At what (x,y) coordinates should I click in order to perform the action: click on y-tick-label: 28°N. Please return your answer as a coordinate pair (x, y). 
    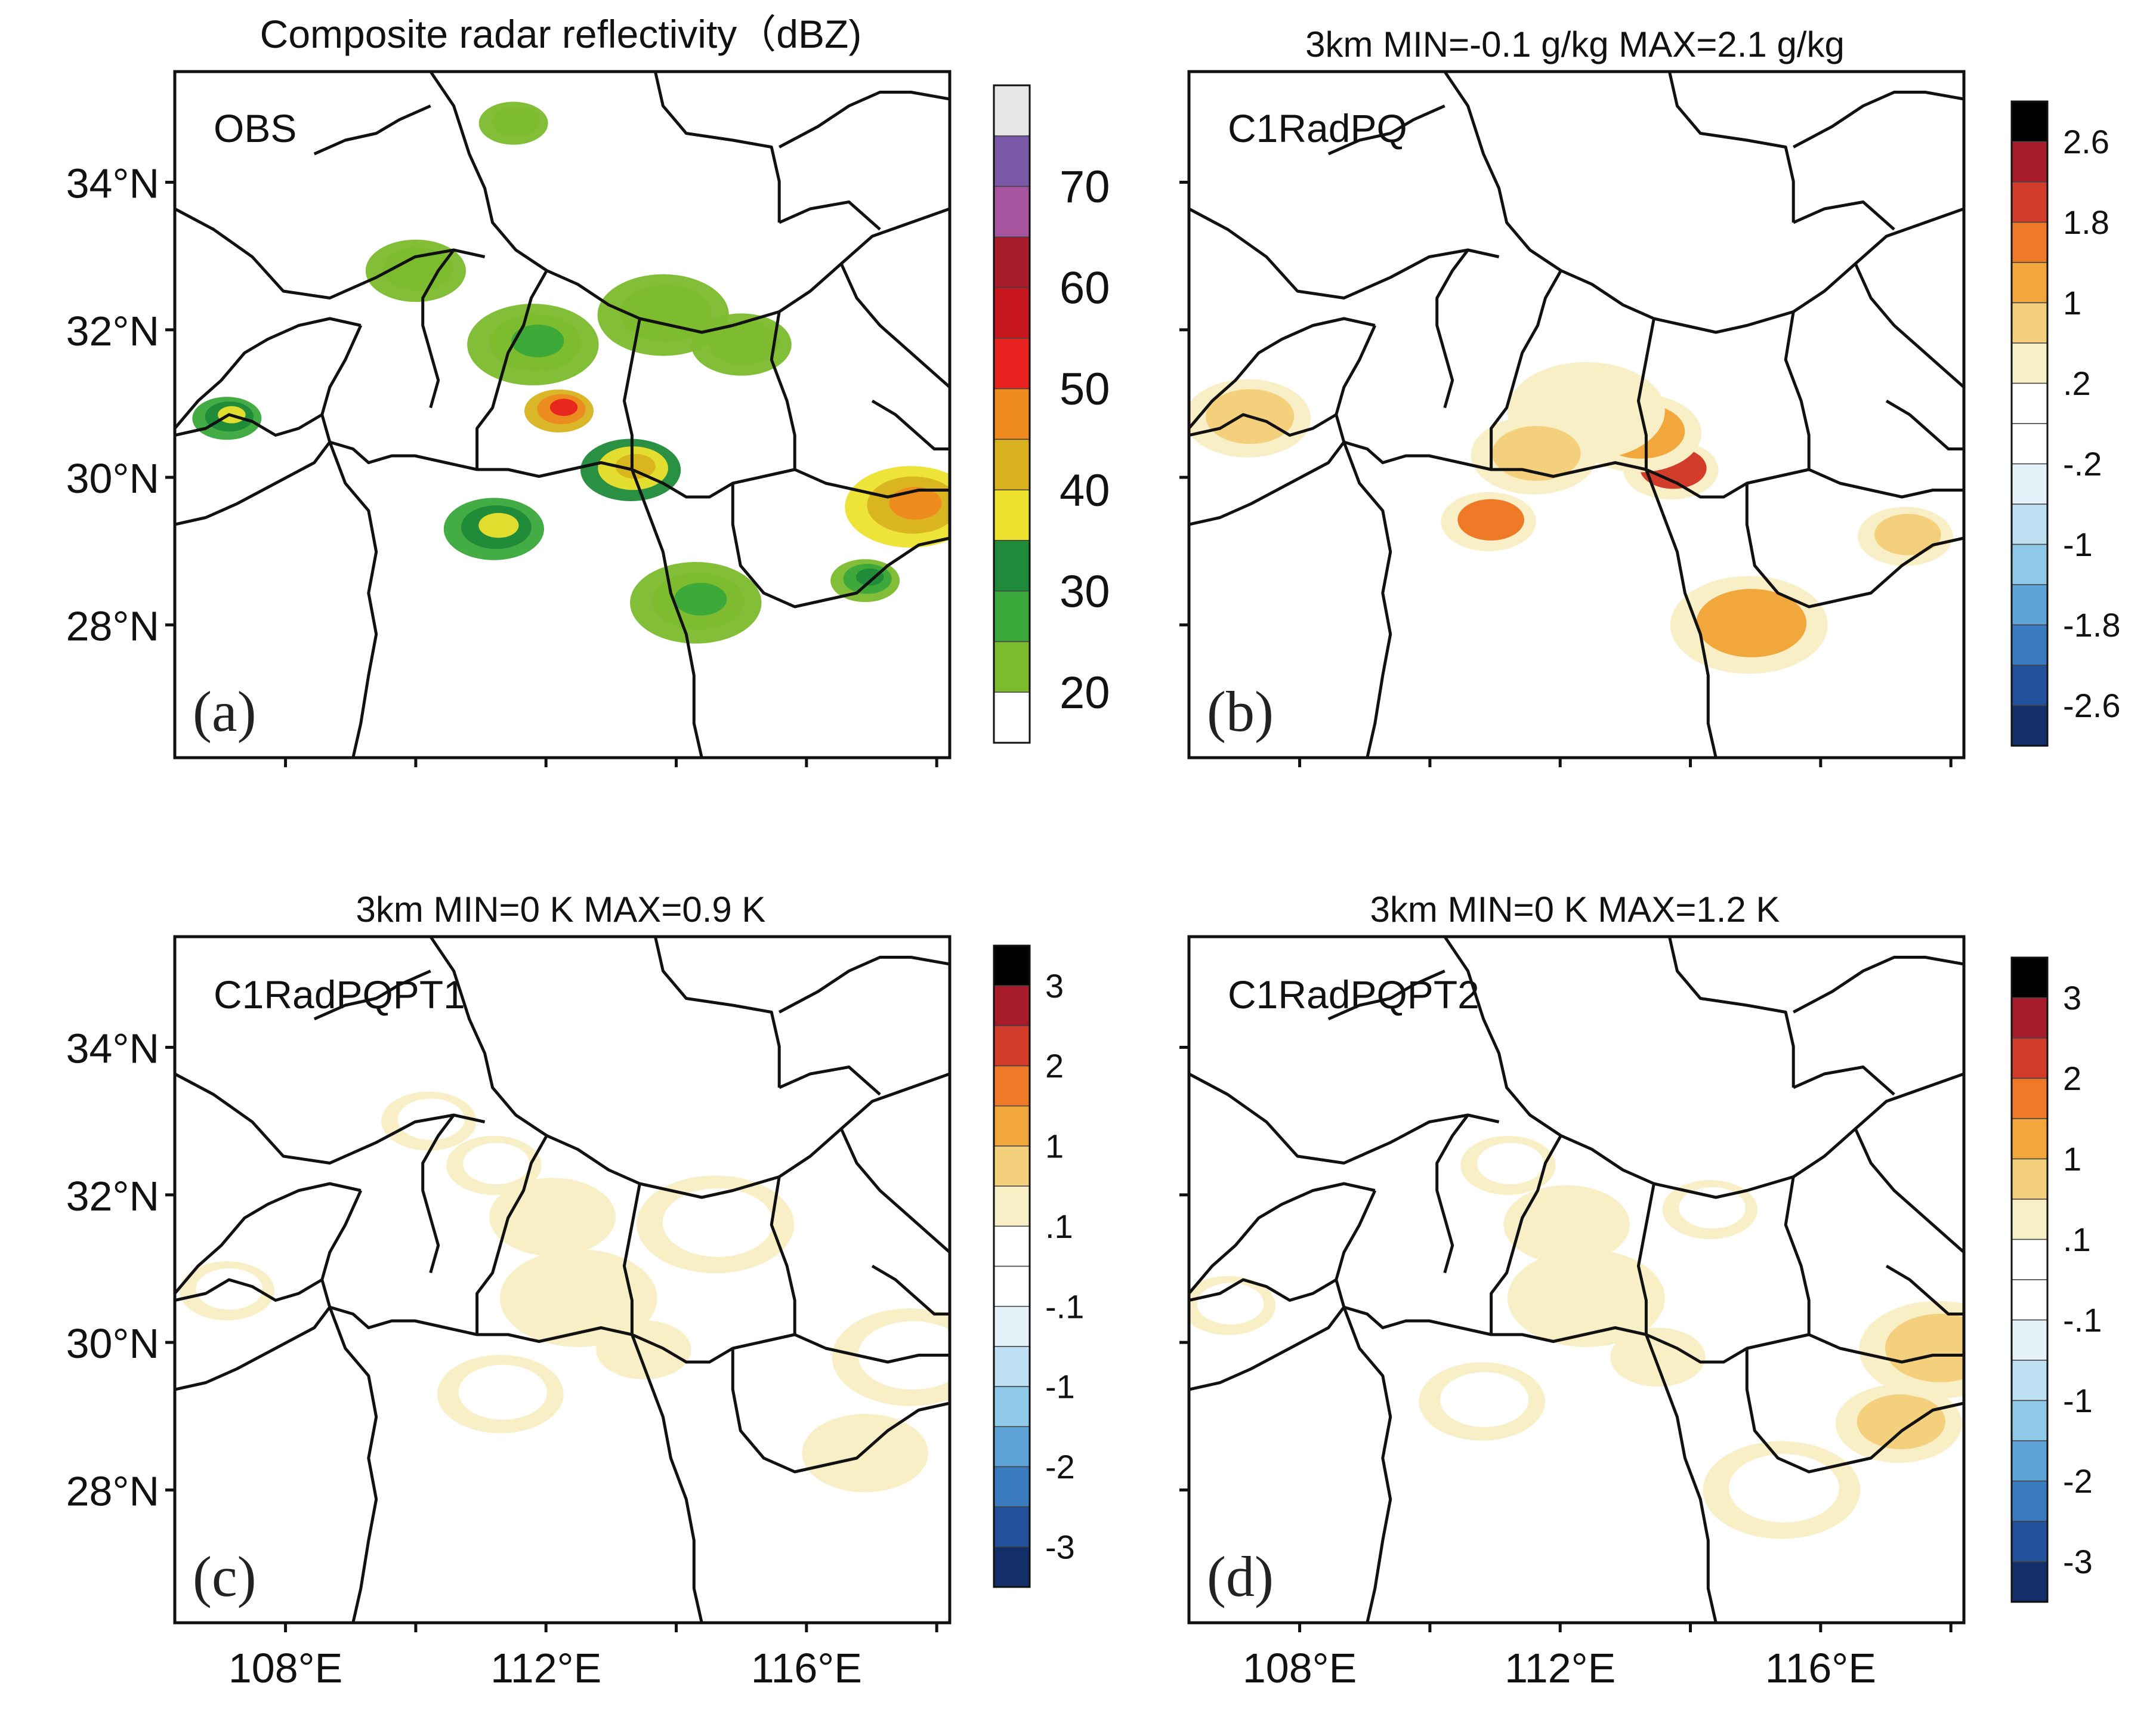
    Looking at the image, I should click on (113, 626).